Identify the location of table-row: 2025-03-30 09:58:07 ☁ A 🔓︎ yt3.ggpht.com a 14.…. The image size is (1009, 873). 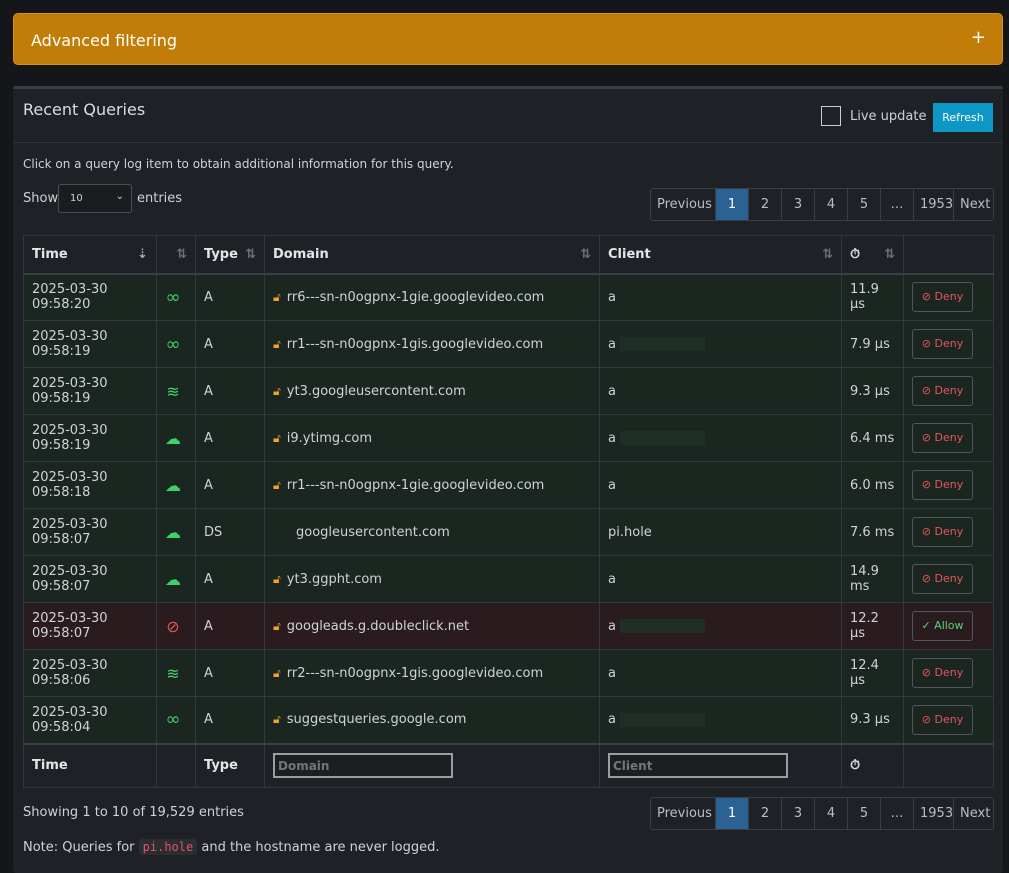
(508, 579).